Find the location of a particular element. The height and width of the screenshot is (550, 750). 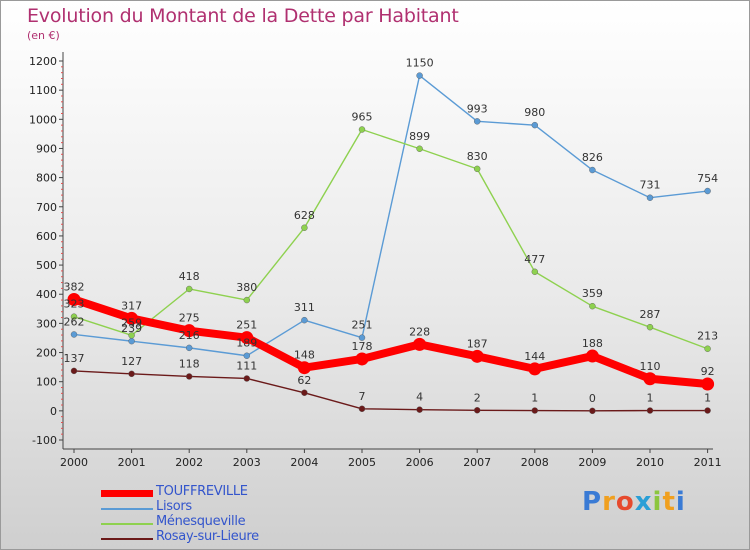

data-label-rosay-sur-lieure: 4 is located at coordinates (419, 397).